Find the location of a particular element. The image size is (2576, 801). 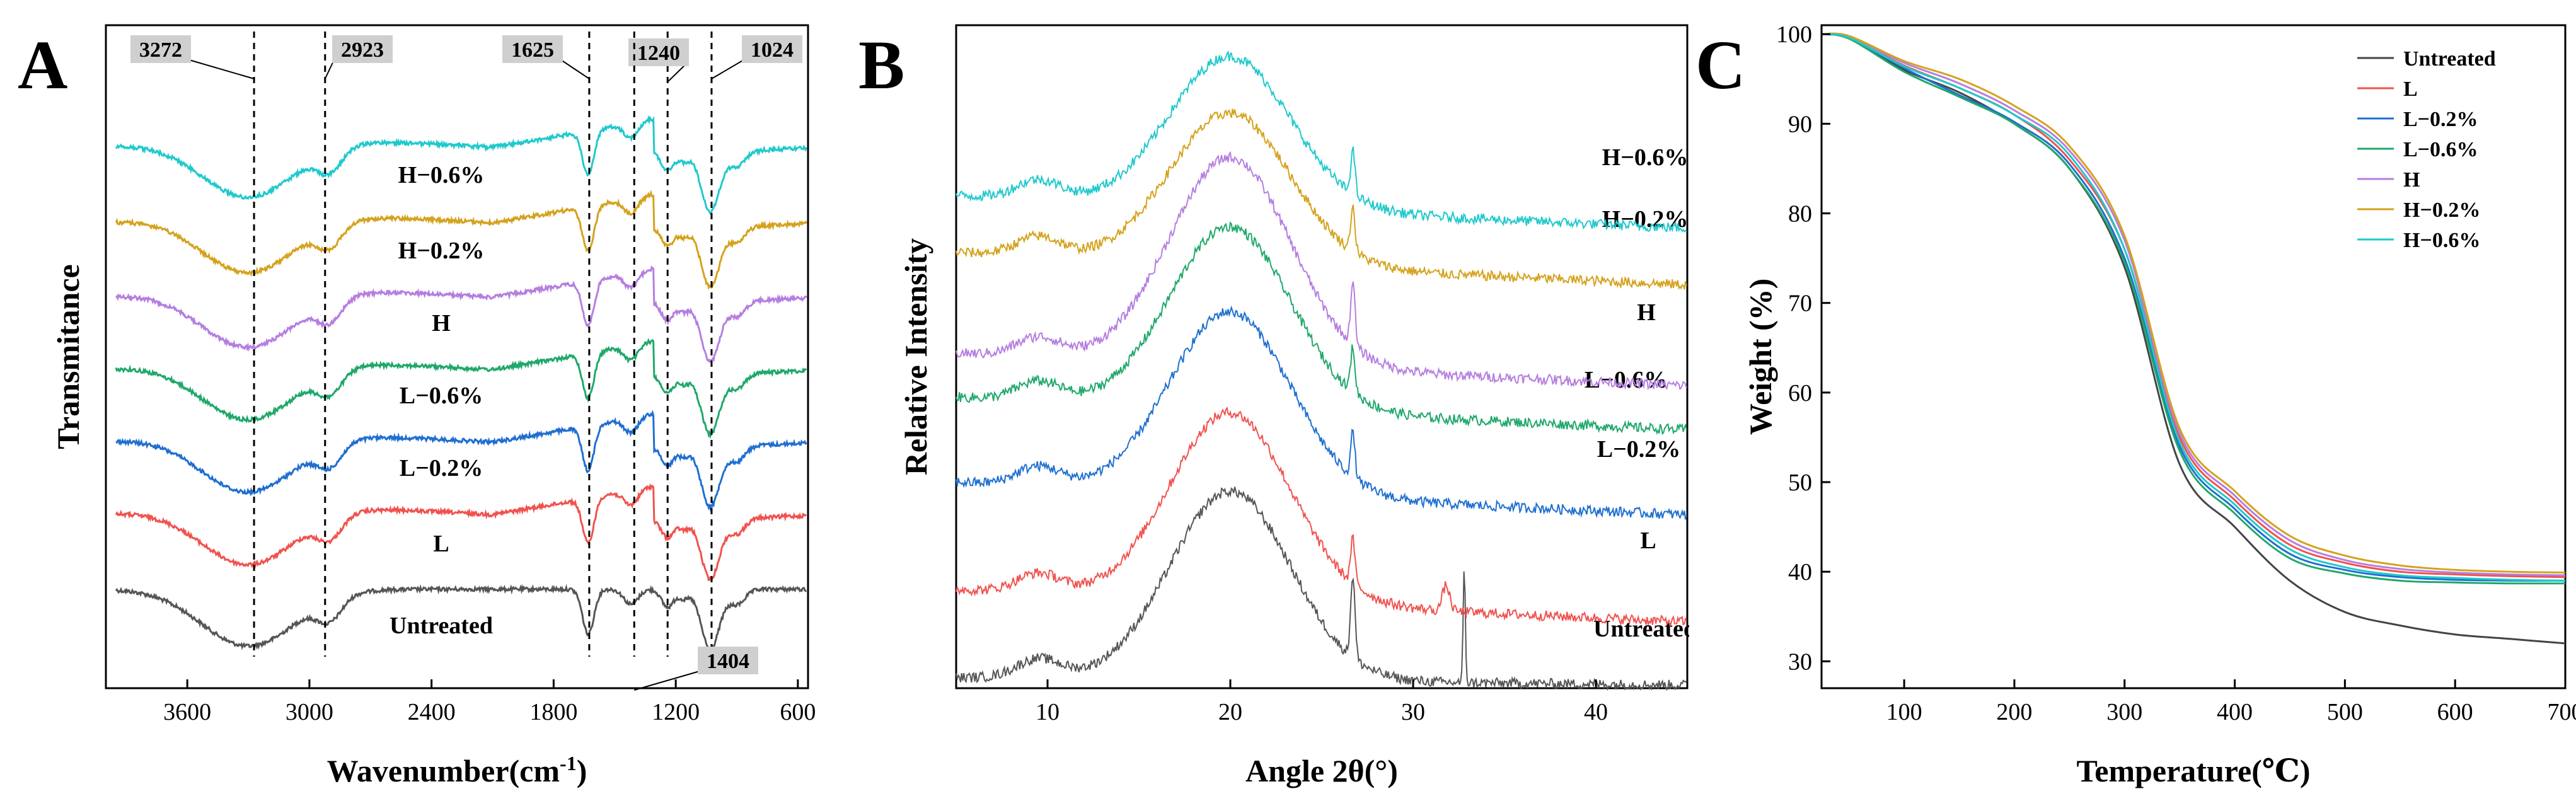

series-label: H−0.2% is located at coordinates (441, 251).